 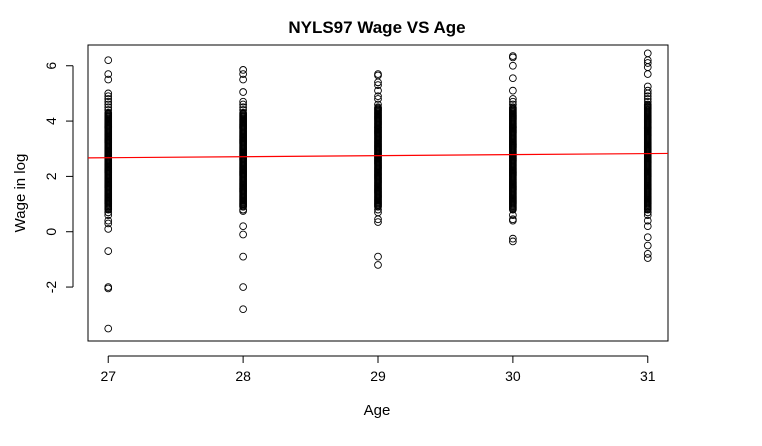 I want to click on y-tick-label: 0, so click(x=51, y=232).